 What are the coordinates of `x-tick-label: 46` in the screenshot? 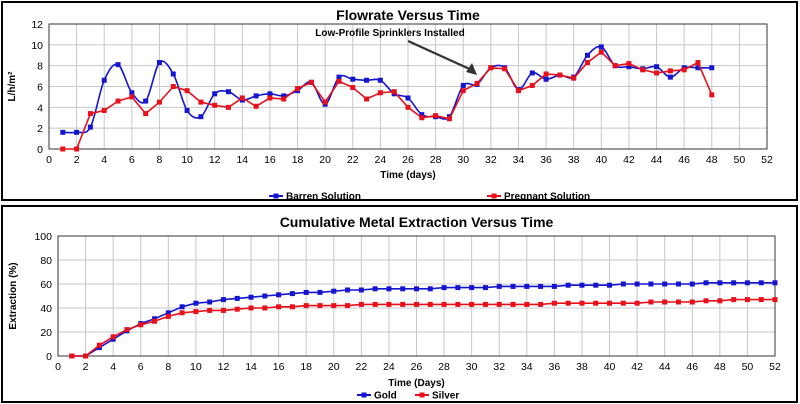 It's located at (684, 160).